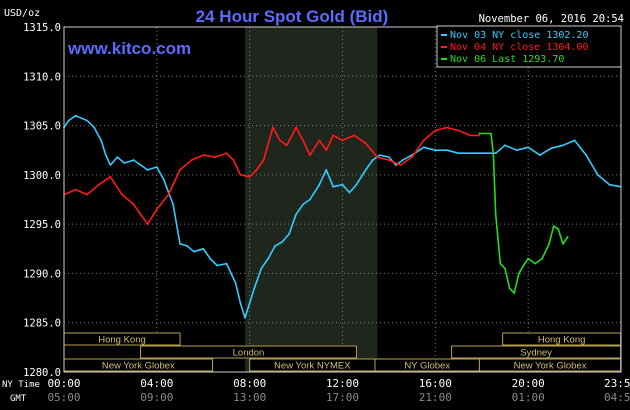 Image resolution: width=630 pixels, height=410 pixels. I want to click on x-tick-label-ny: 12:00, so click(342, 383).